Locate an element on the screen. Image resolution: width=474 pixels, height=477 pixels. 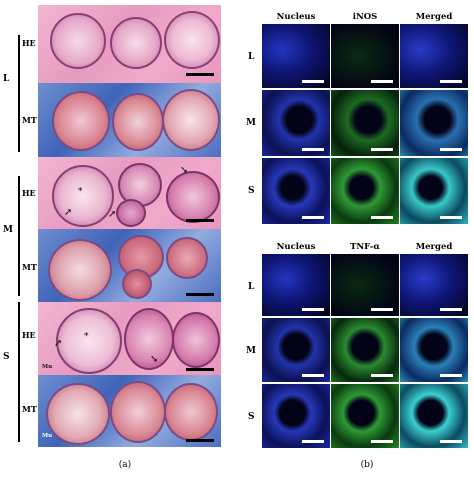
fluorescence-m-inos is located at coordinates (365, 123).